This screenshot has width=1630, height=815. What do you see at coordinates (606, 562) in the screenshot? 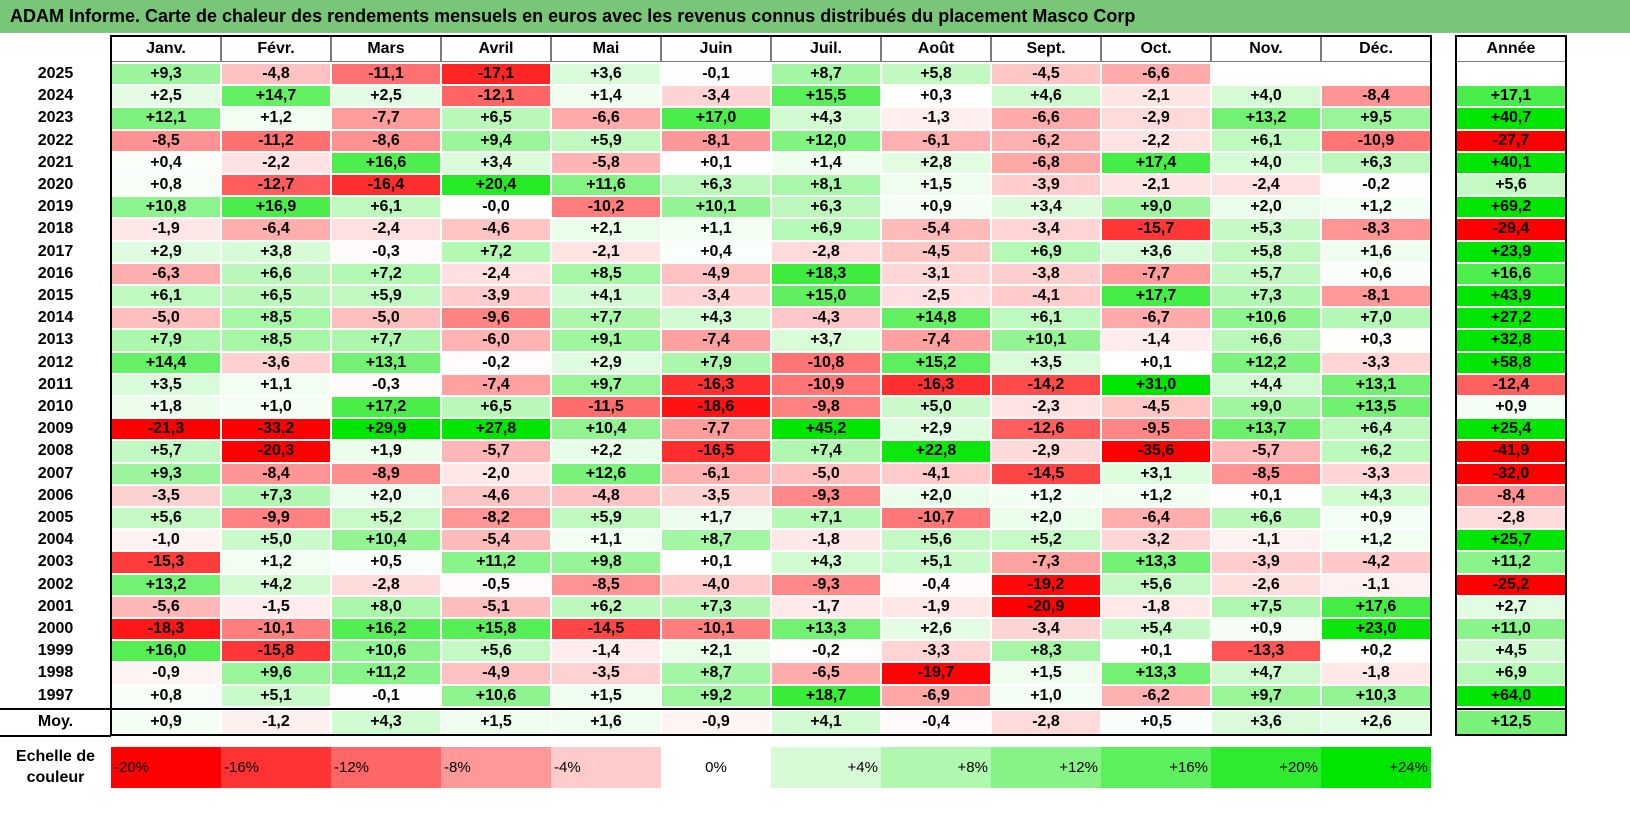
I see `heatmap-cell: +9,8` at bounding box center [606, 562].